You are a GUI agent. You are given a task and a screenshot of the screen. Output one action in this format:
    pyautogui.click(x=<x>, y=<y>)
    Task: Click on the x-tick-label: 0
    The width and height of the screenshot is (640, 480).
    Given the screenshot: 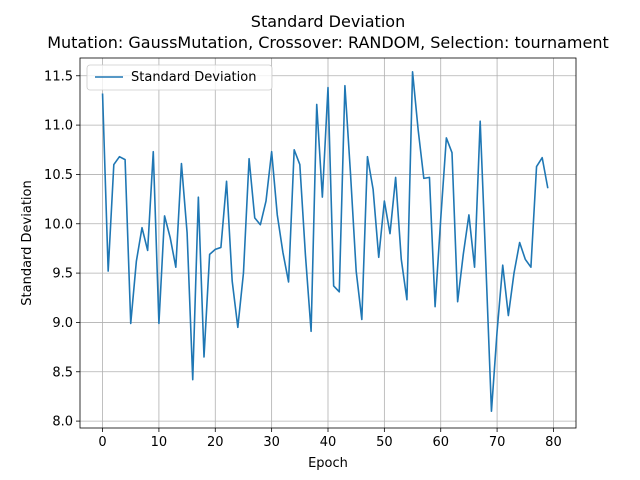 What is the action you would take?
    pyautogui.click(x=102, y=442)
    